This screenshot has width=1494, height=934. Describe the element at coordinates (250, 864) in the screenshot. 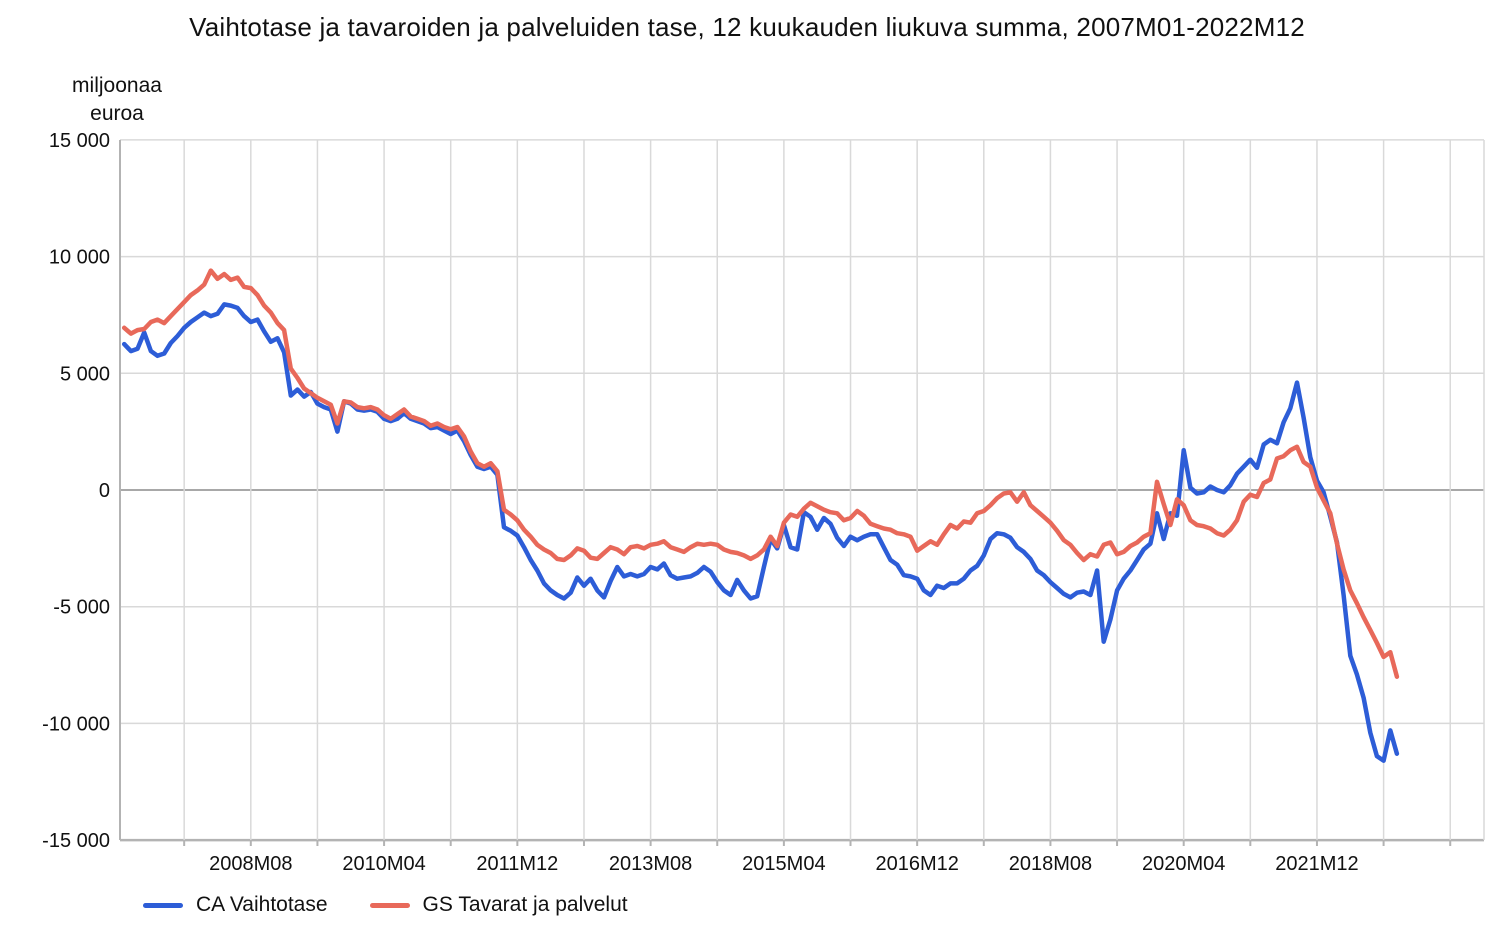

I see `x-tick-label: 2008M08` at that location.